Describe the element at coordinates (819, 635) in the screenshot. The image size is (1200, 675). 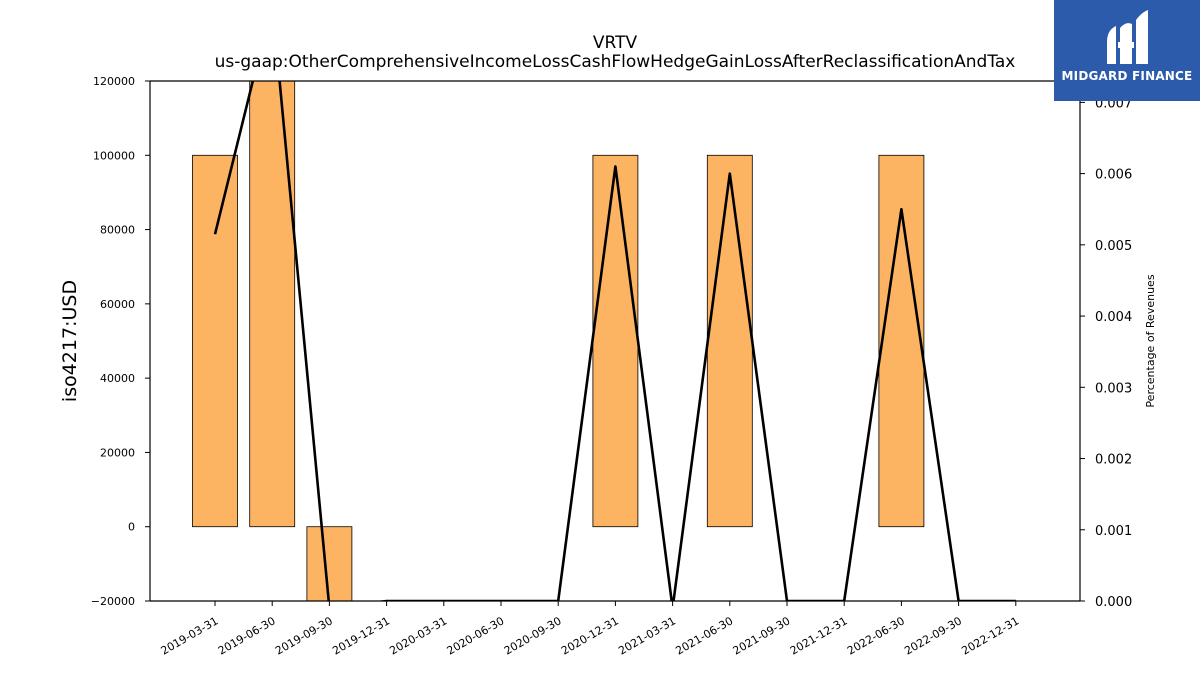
I see `x-tick-label: 2021-12-31` at that location.